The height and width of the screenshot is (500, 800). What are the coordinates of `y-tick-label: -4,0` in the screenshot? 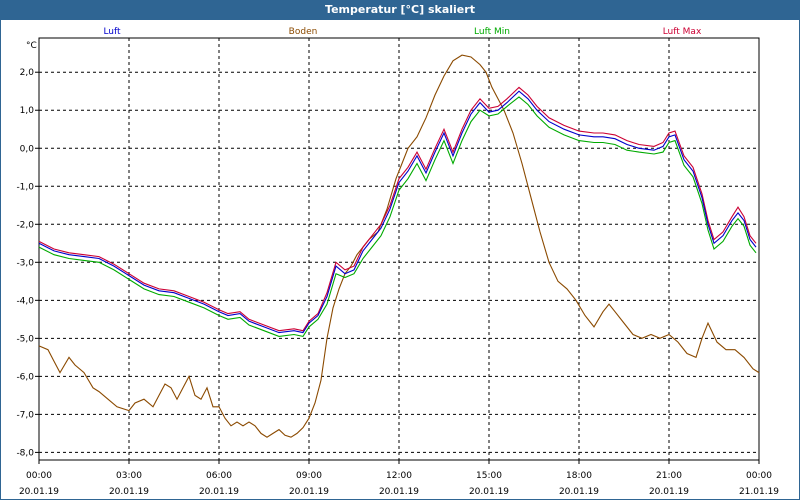 It's located at (25, 301).